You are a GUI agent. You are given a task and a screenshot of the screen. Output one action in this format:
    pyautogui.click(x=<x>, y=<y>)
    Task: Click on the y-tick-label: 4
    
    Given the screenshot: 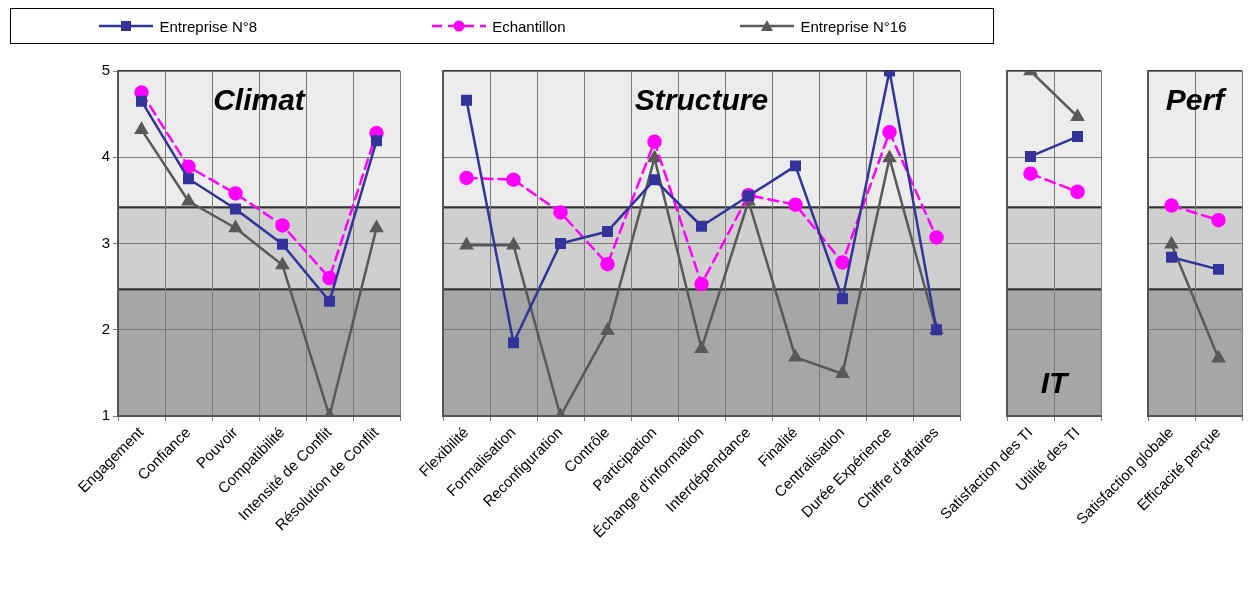 What is the action you would take?
    pyautogui.click(x=105, y=156)
    